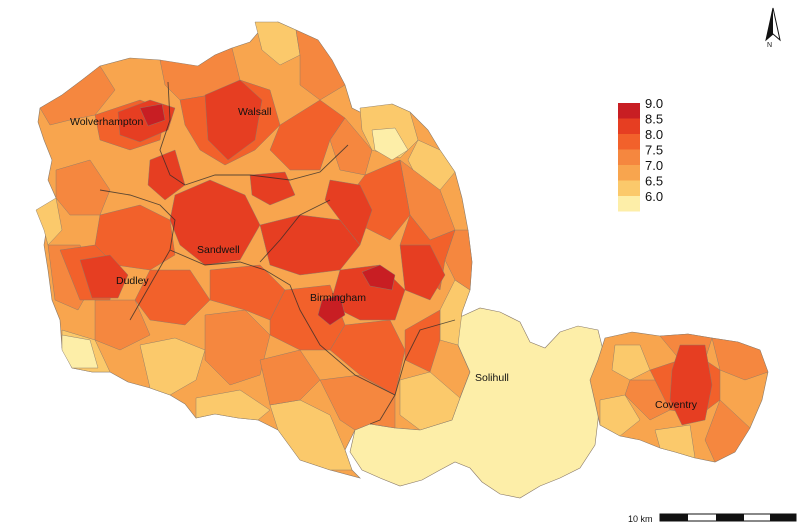  Describe the element at coordinates (477, 403) in the screenshot. I see `solihull-area` at that location.